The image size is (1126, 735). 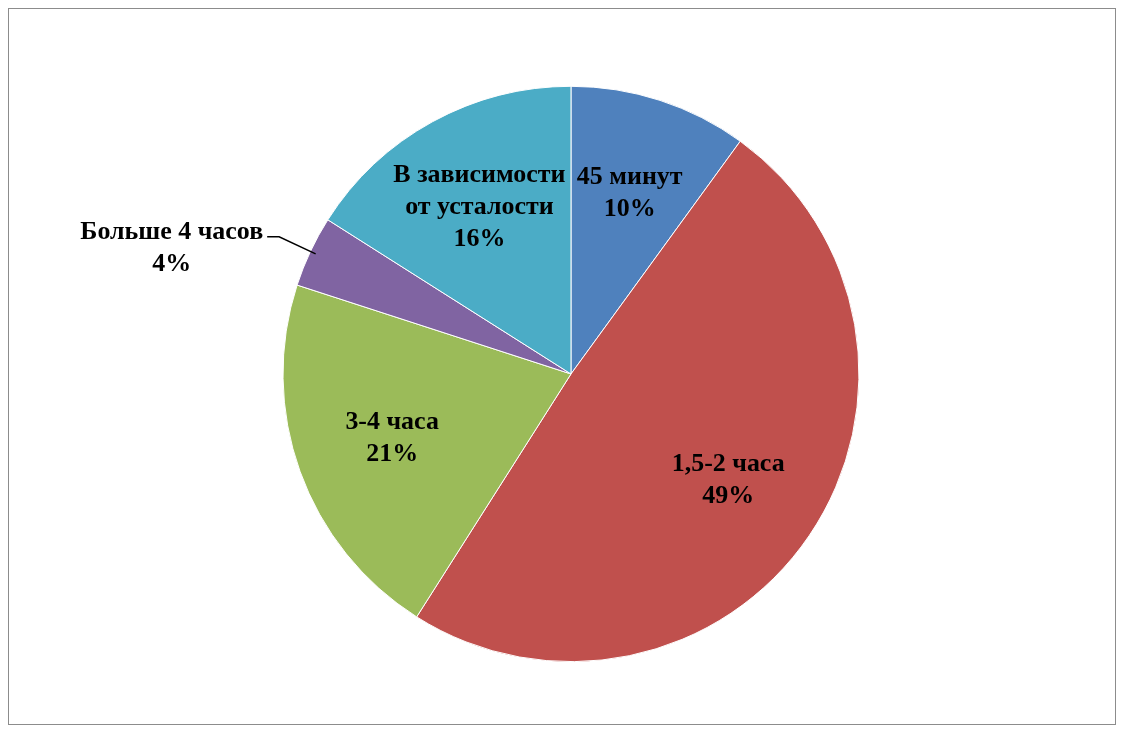 What do you see at coordinates (172, 263) in the screenshot?
I see `data-label: 4%` at bounding box center [172, 263].